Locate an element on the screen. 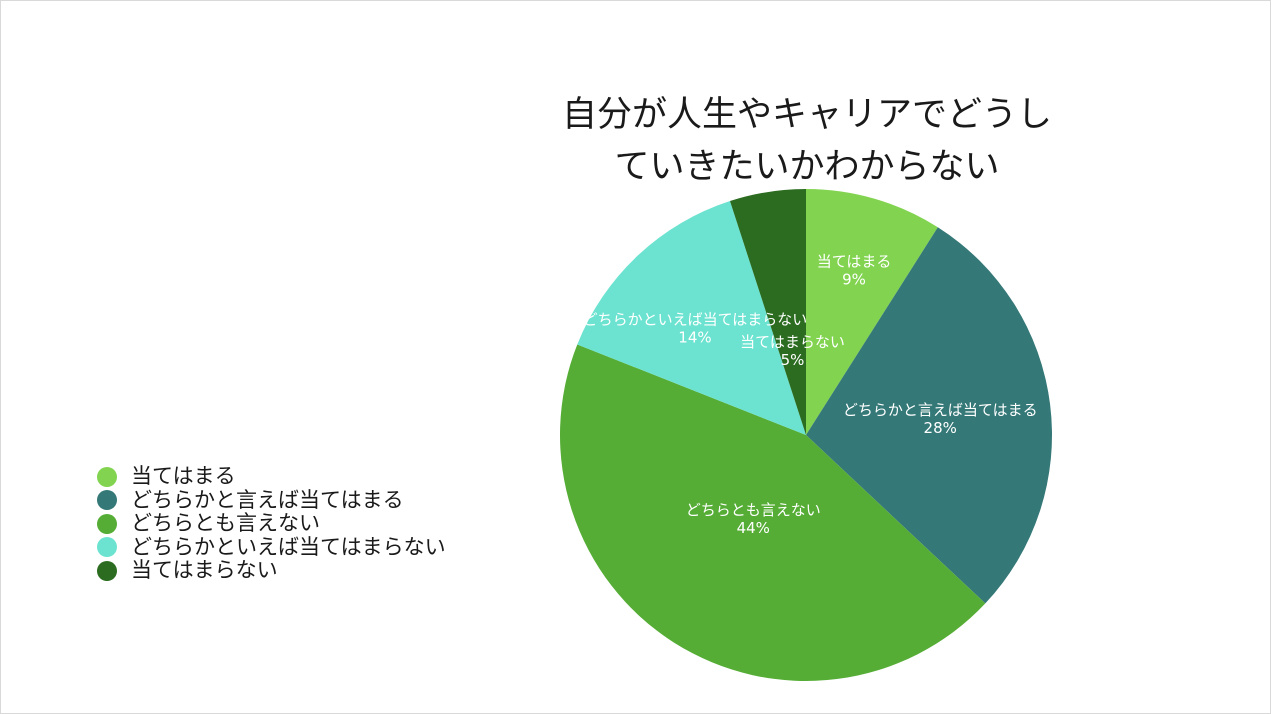  legend-item: 当てはまらない is located at coordinates (271, 571).